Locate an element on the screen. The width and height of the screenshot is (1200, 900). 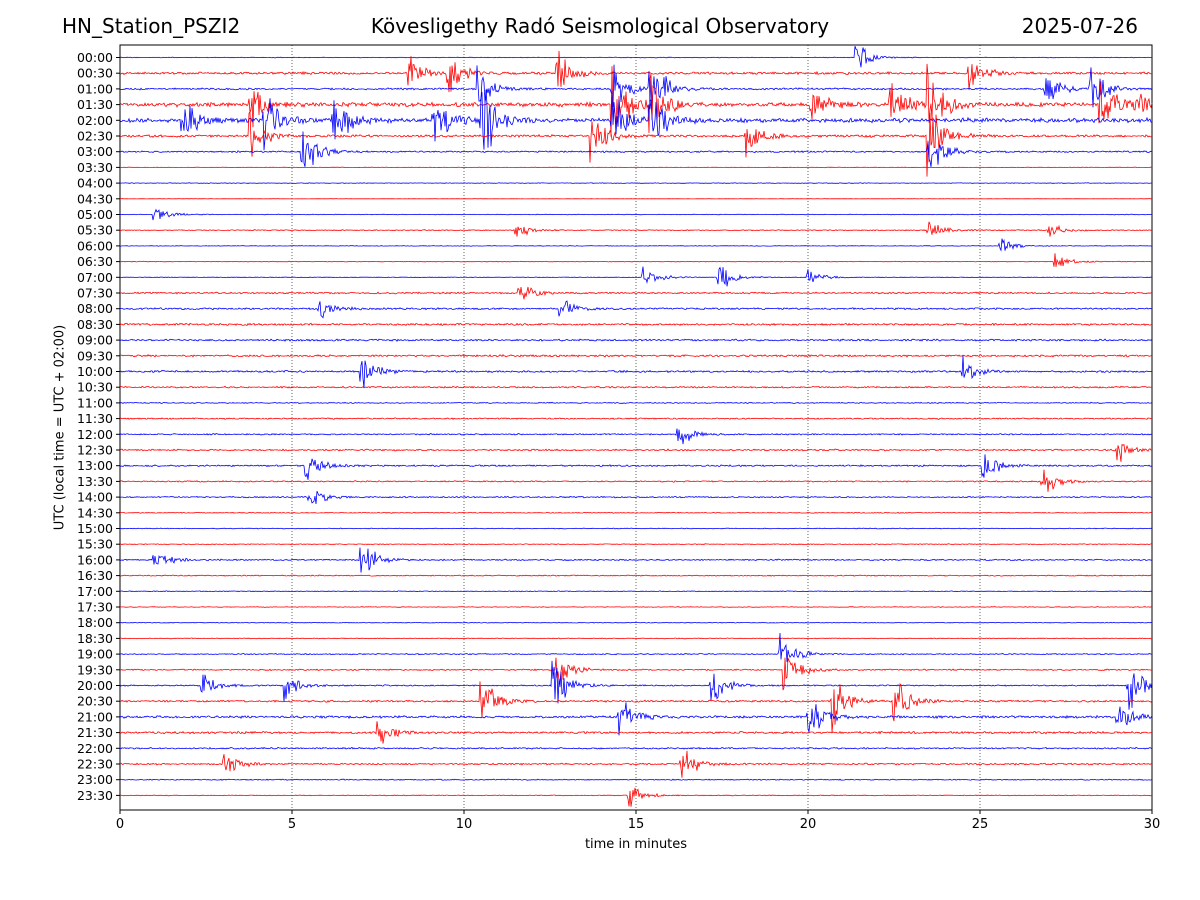
y-tick-label-22:30: 22:30 is located at coordinates (95, 764).